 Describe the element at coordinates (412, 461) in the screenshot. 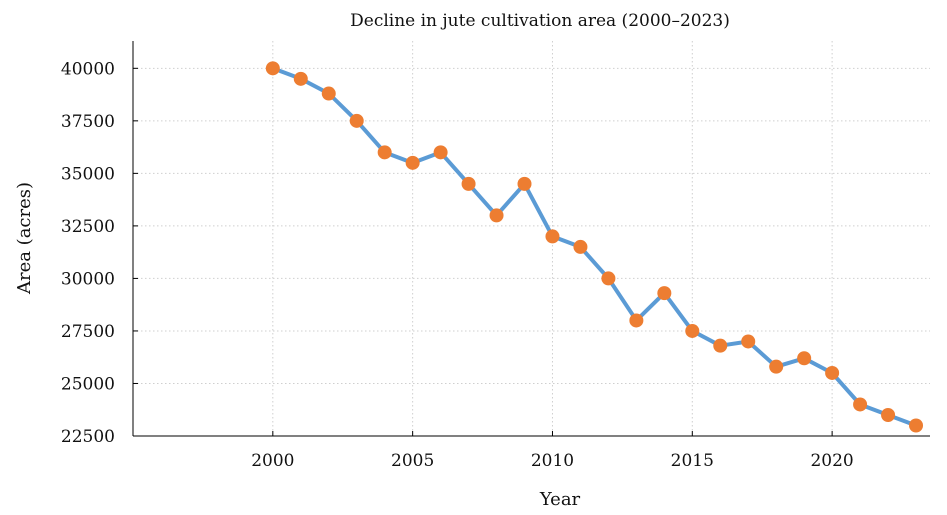

I see `x-tick-label: 2005` at that location.